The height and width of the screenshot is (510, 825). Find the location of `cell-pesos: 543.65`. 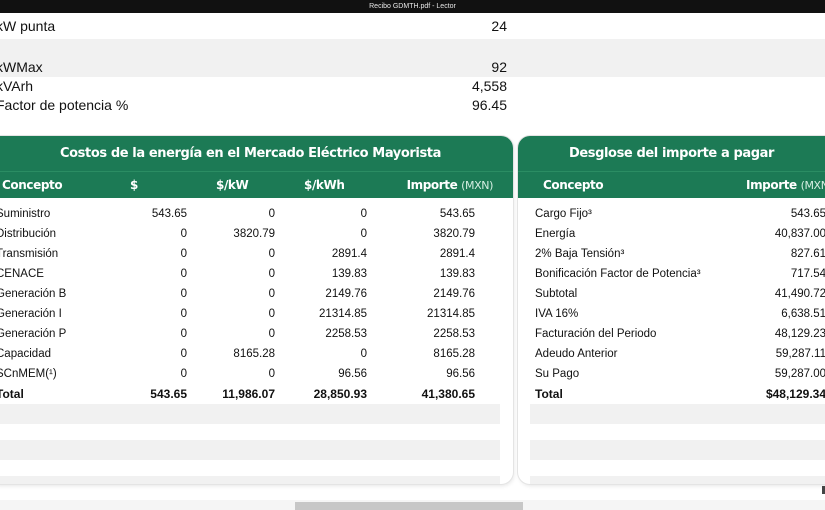

cell-pesos: 543.65 is located at coordinates (169, 214).